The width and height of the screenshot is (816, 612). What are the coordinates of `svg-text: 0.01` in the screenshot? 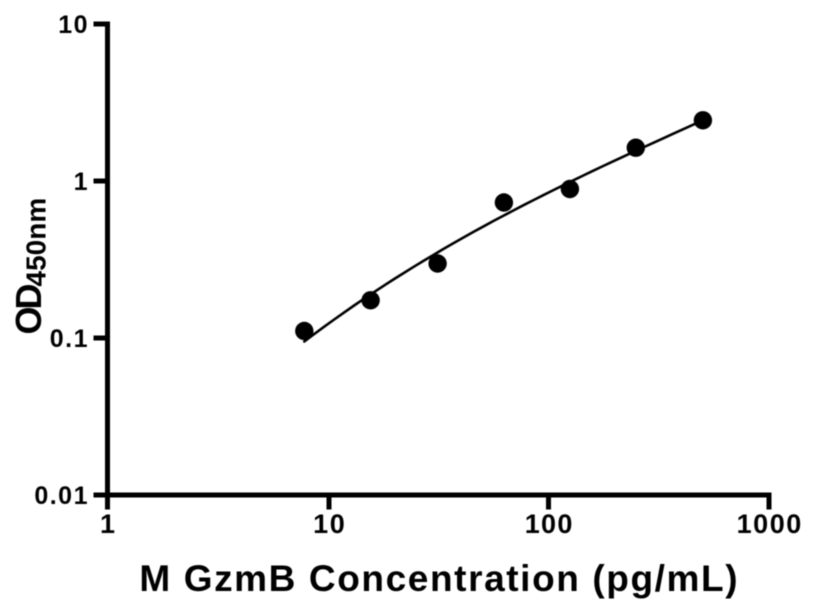 It's located at (61, 496).